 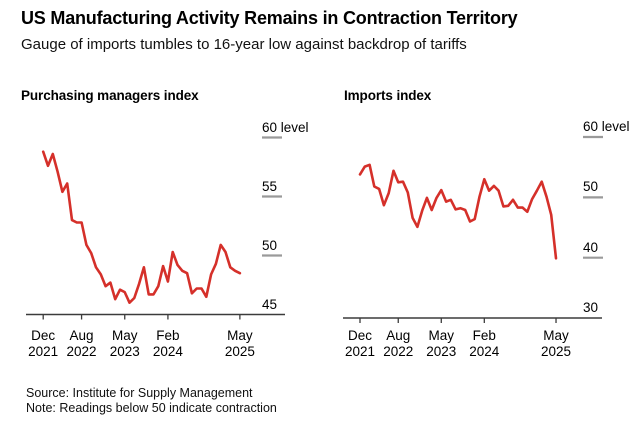 I want to click on imports-y-tick-label: 50, so click(x=591, y=187).